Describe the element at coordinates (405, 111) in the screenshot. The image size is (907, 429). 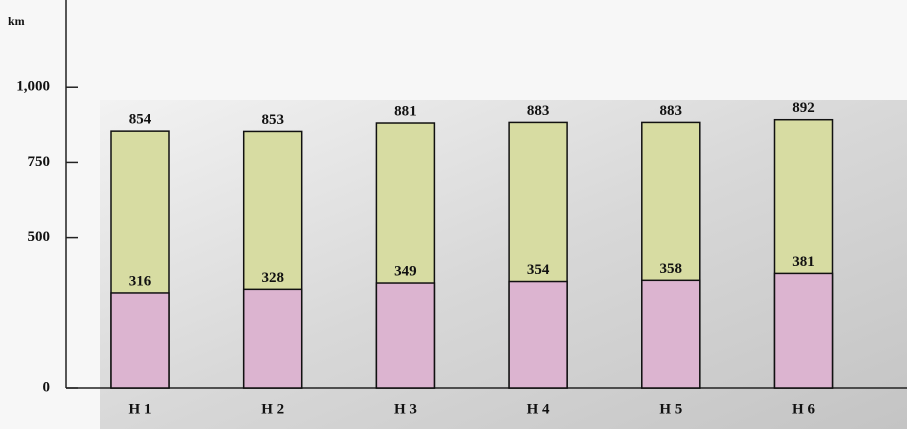
I see `value-label: 881` at that location.